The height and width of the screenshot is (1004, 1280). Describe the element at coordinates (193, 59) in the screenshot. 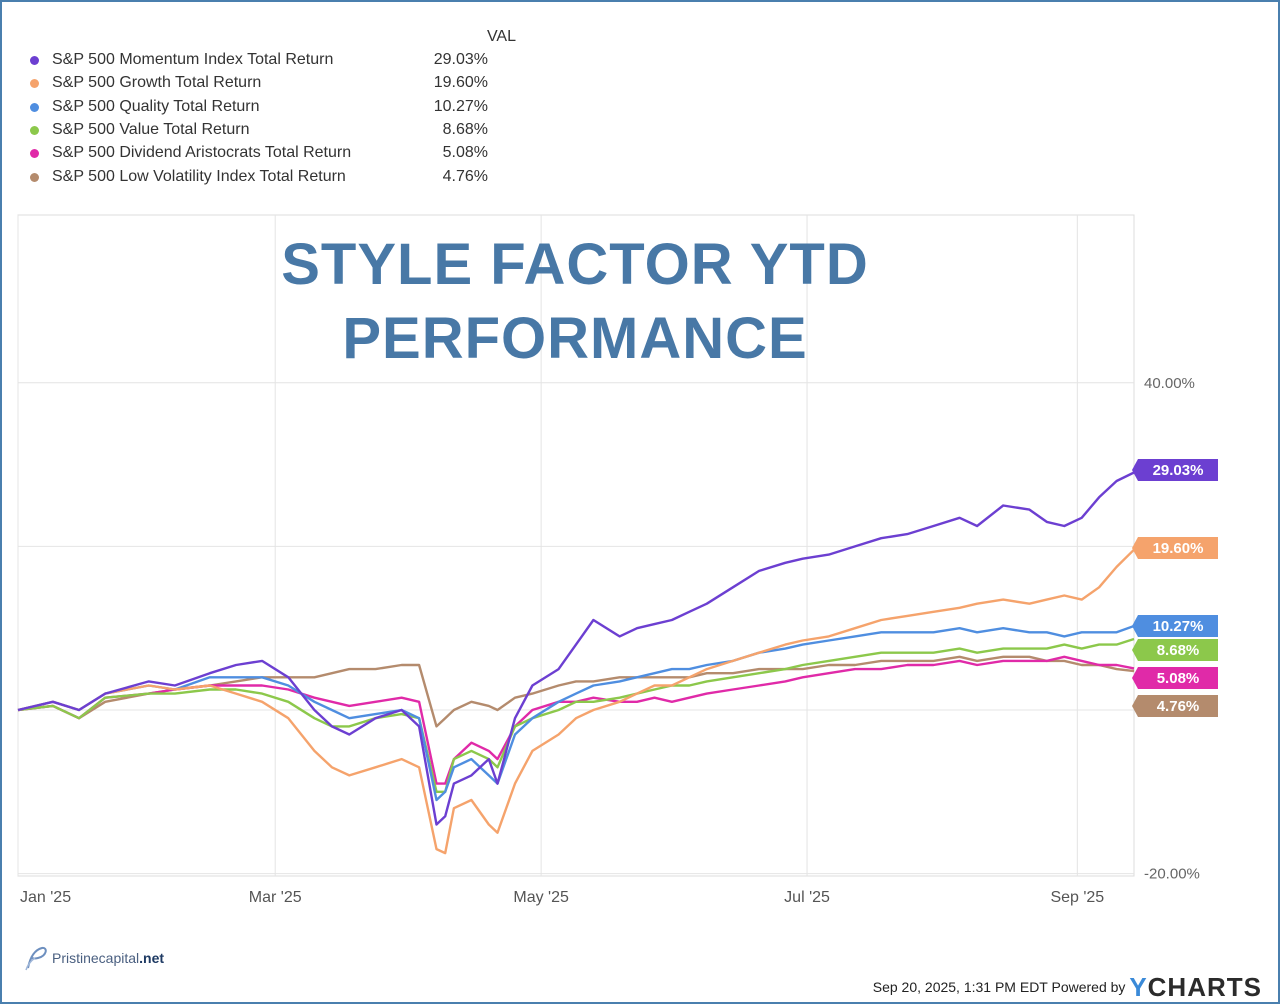

I see `legend-series-name: S&P 500 Momentum Index Total Return` at that location.